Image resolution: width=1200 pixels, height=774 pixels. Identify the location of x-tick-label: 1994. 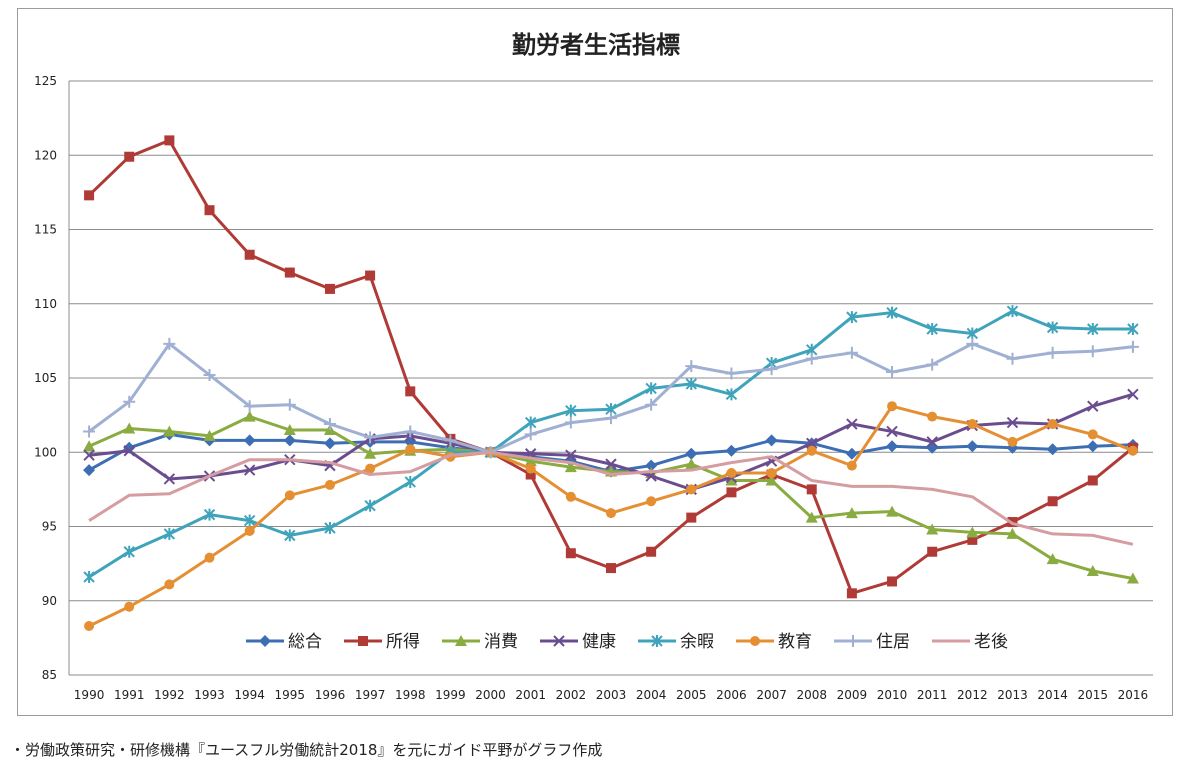
(249, 695).